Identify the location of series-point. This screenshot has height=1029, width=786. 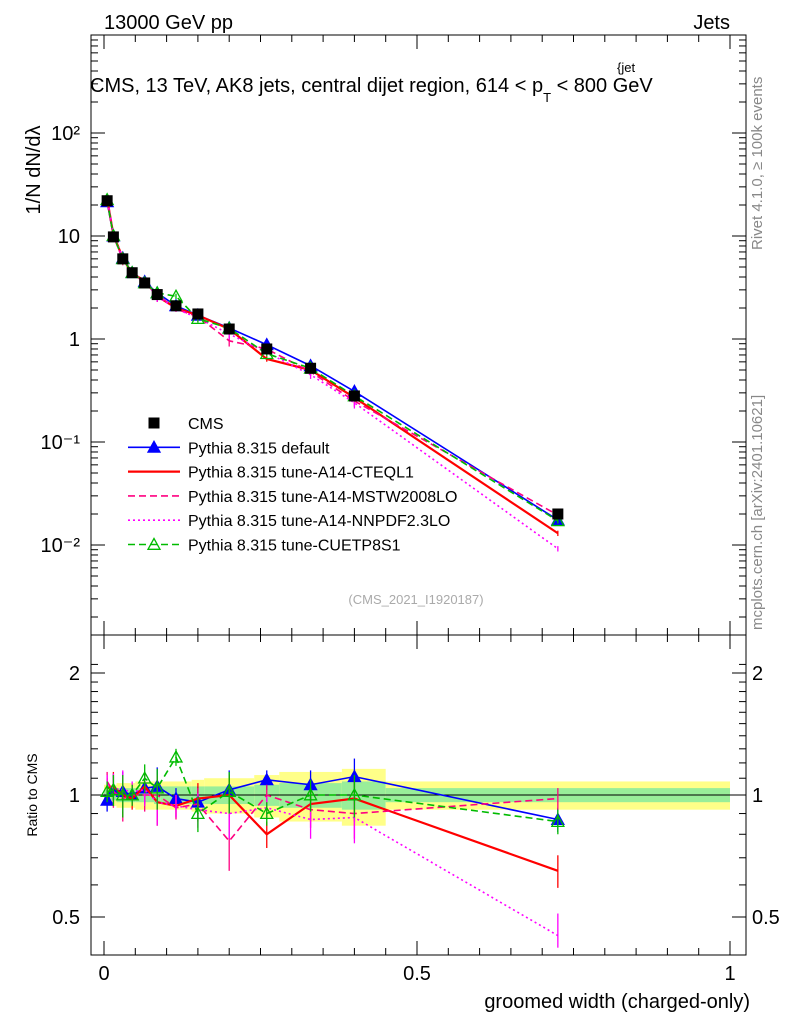
(557, 520).